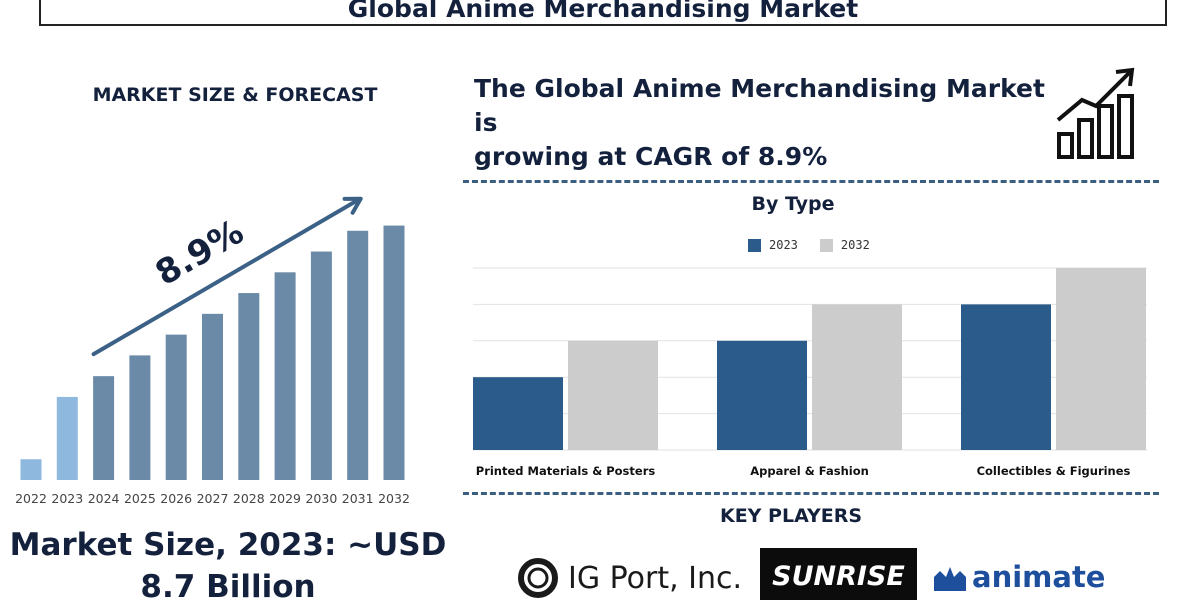 The image size is (1200, 600). What do you see at coordinates (140, 417) in the screenshot?
I see `bar-2025` at bounding box center [140, 417].